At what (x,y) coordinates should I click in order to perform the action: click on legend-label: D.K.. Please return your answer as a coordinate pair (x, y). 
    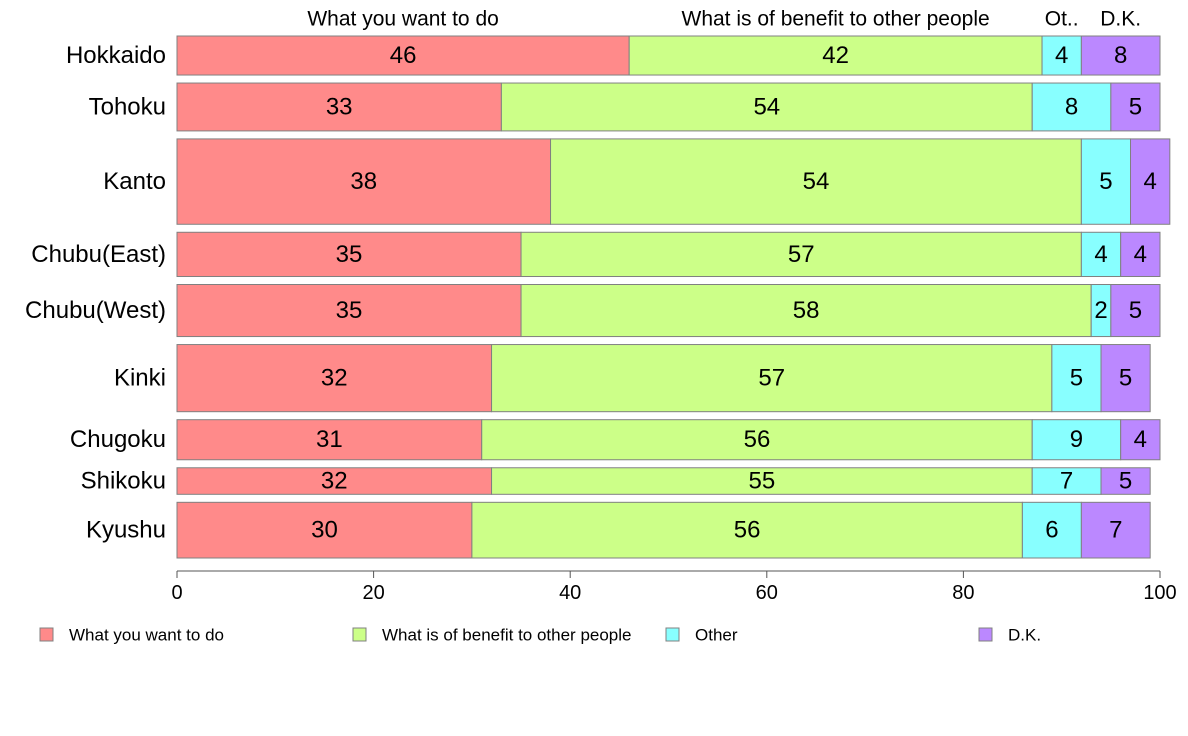
    Looking at the image, I should click on (1024, 635).